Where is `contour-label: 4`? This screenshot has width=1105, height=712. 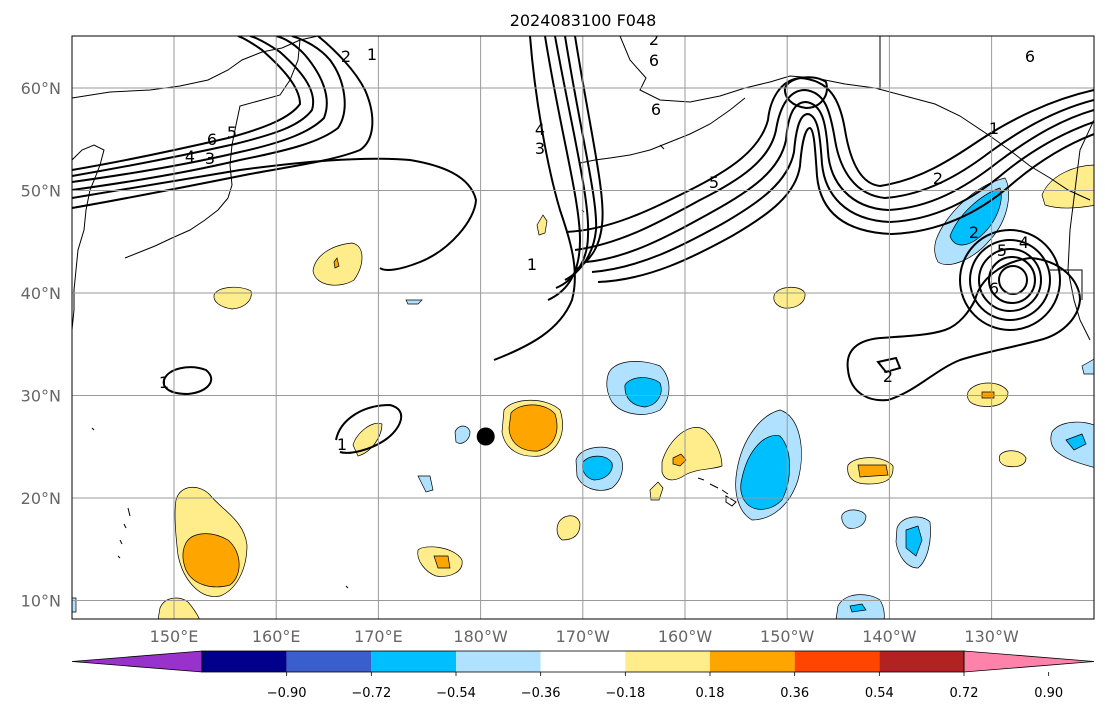 contour-label: 4 is located at coordinates (190, 156).